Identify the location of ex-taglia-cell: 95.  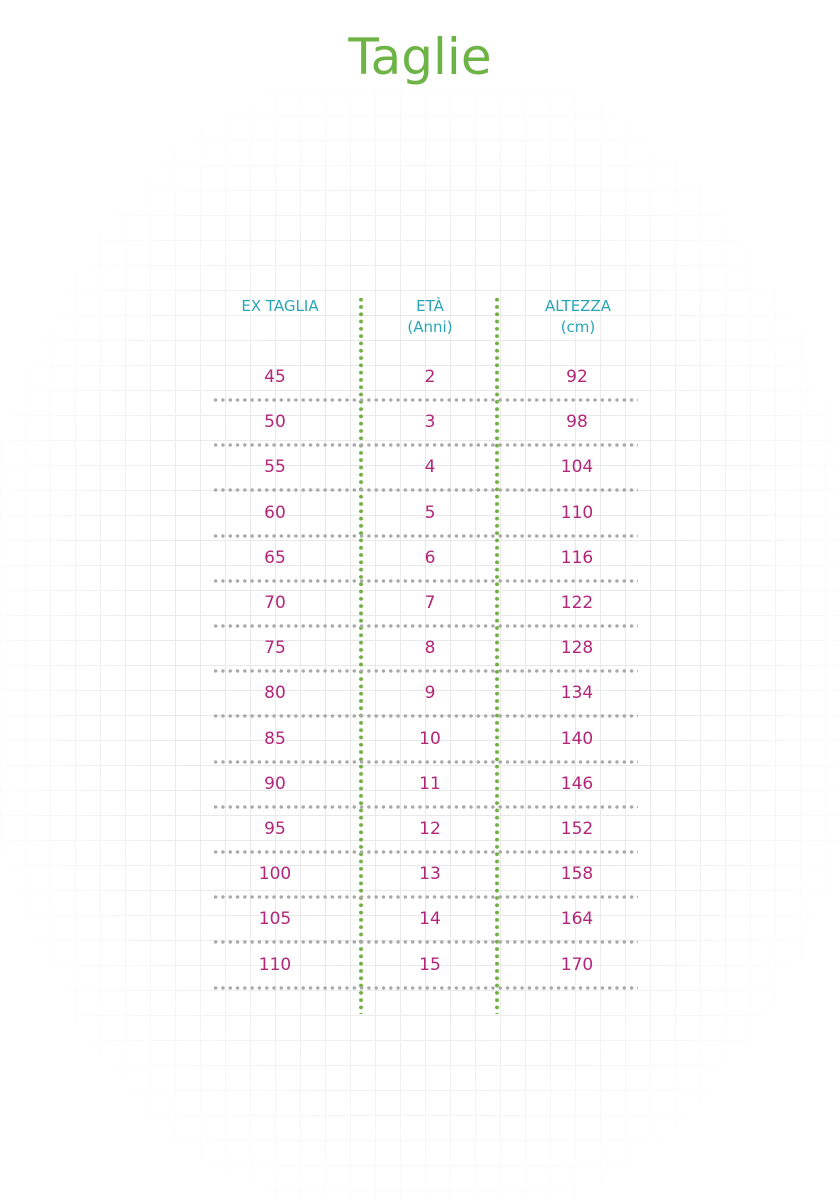
(275, 829).